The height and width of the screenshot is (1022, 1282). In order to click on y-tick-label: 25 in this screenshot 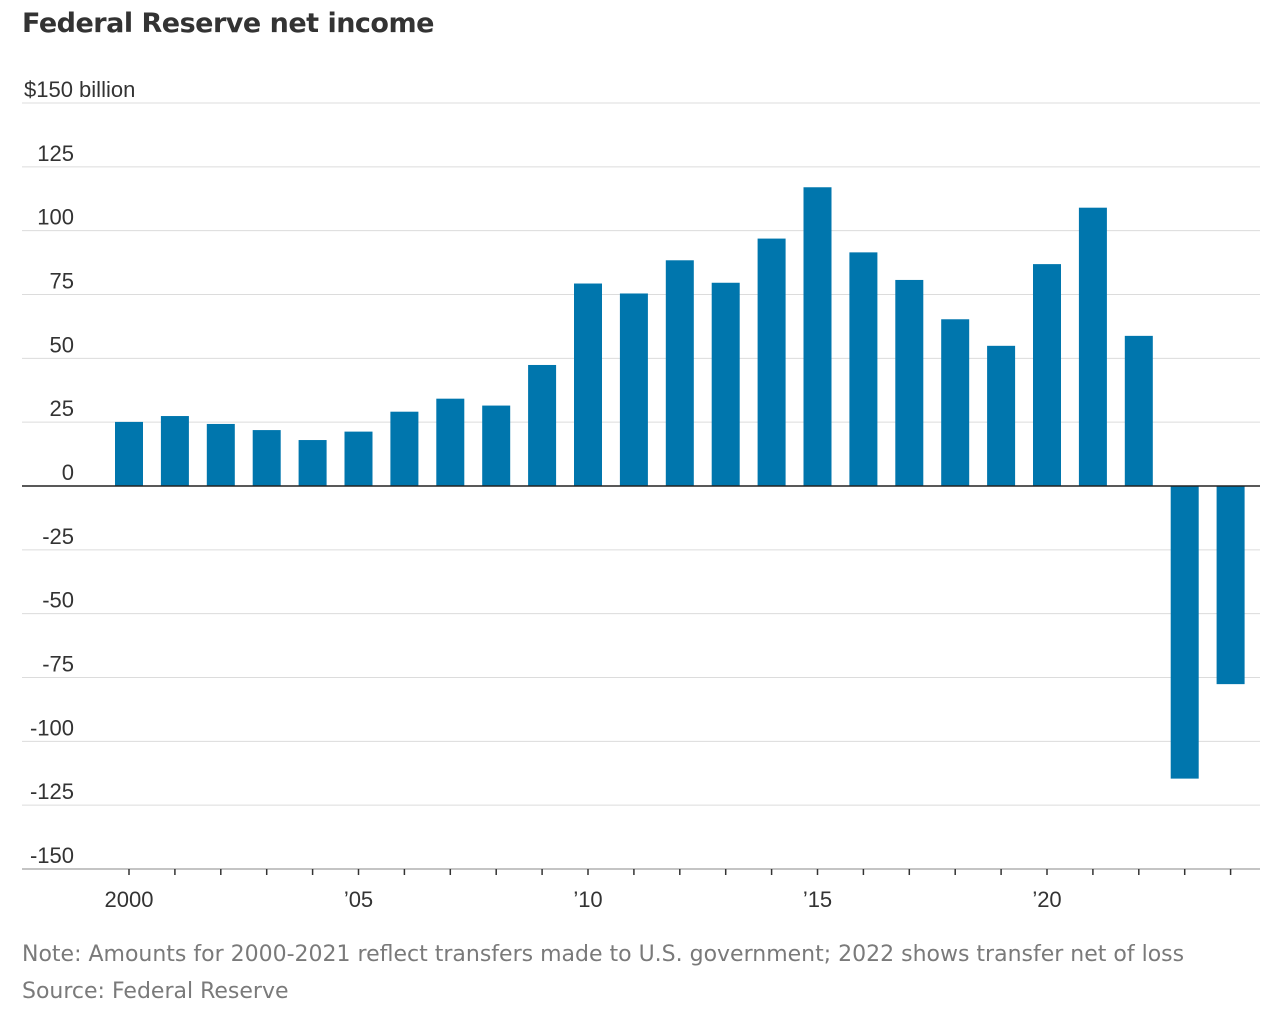, I will do `click(62, 408)`.